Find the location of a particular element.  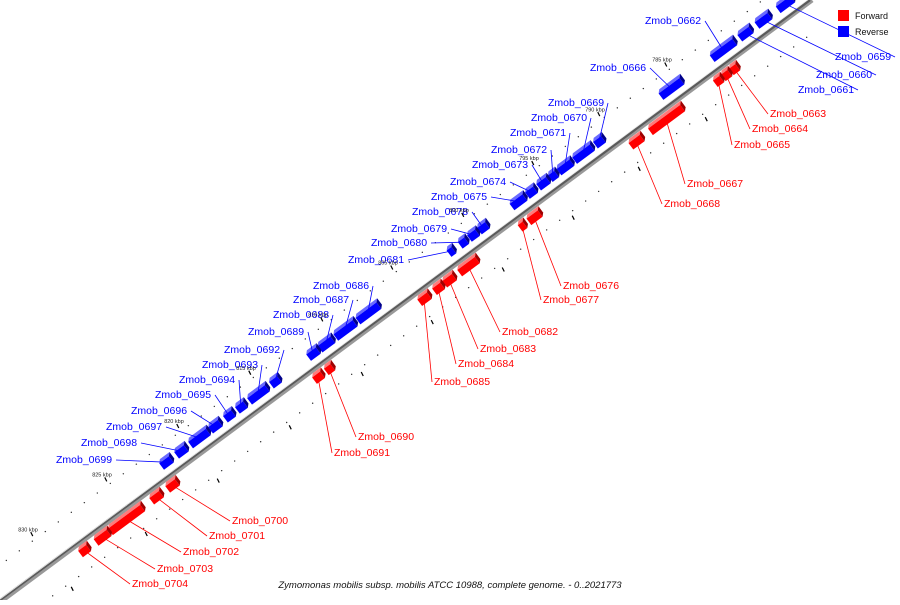

gene-zmob-0703-leader is located at coordinates (128, 553).